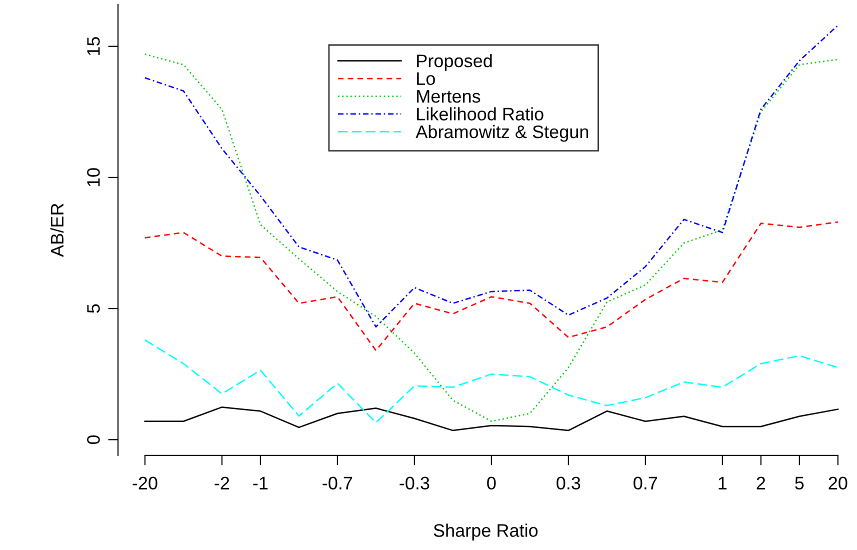 The image size is (857, 550). Describe the element at coordinates (57, 230) in the screenshot. I see `y-axis-title: AB/ER` at that location.